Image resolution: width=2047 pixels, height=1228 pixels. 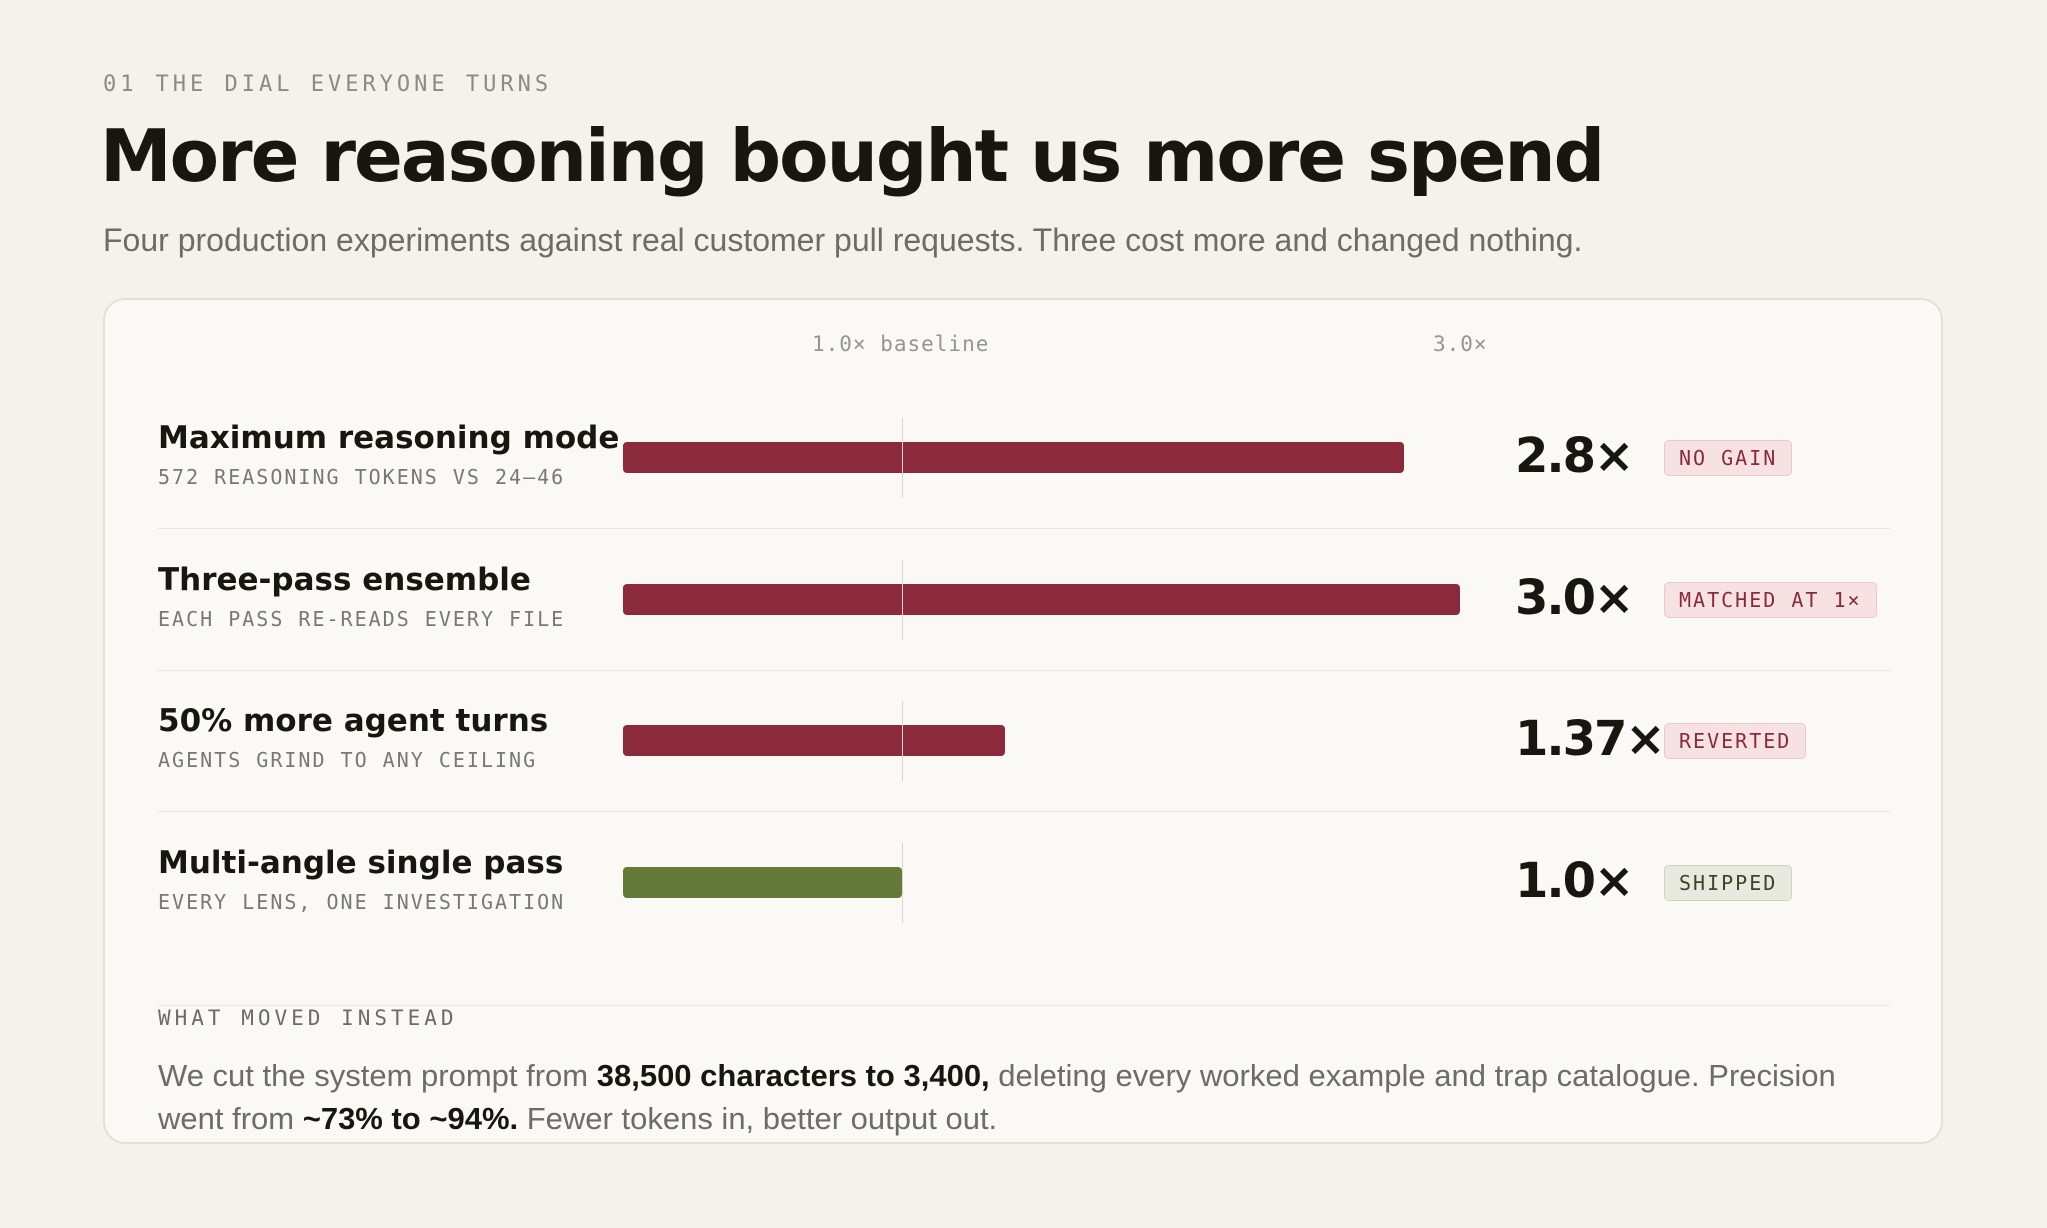 I want to click on row-subtitle: 572 REASONING TOKENS VS 24–46, so click(x=362, y=477).